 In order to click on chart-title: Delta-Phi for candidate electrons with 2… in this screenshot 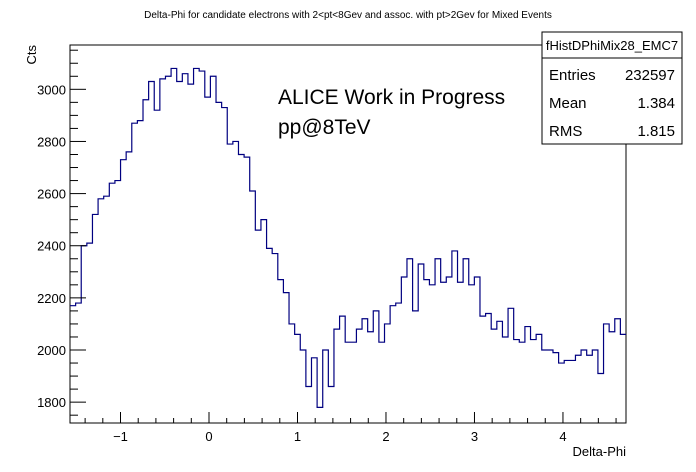, I will do `click(348, 15)`.